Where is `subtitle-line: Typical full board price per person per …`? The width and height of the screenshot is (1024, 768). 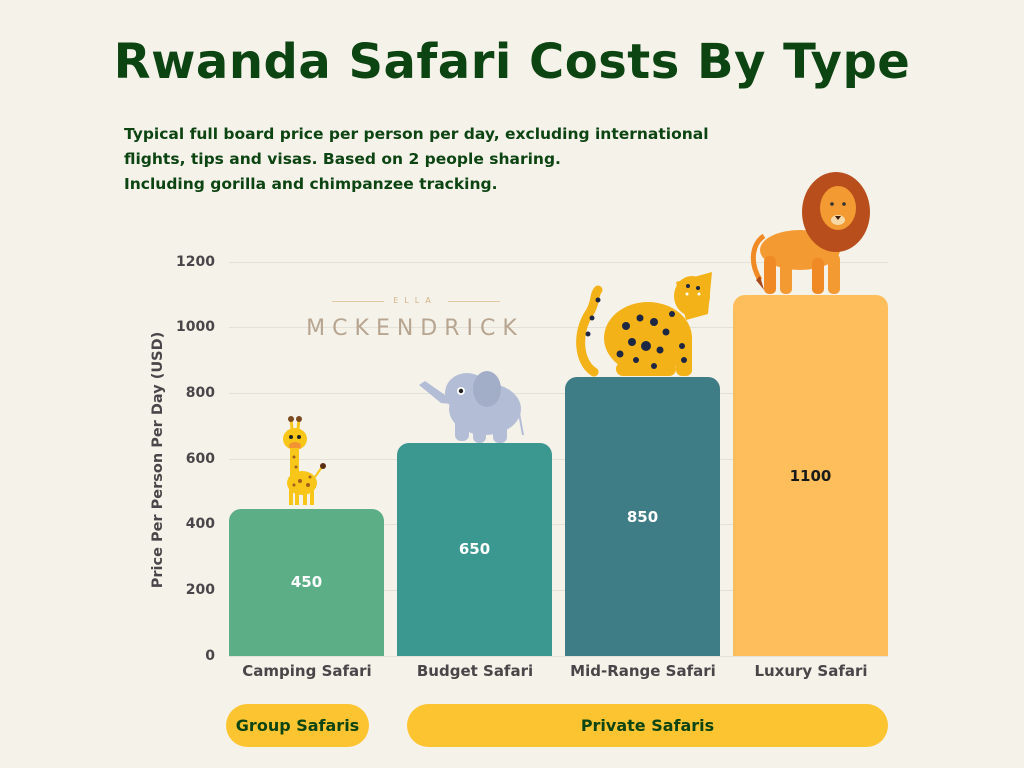 subtitle-line: Typical full board price per person per … is located at coordinates (416, 134).